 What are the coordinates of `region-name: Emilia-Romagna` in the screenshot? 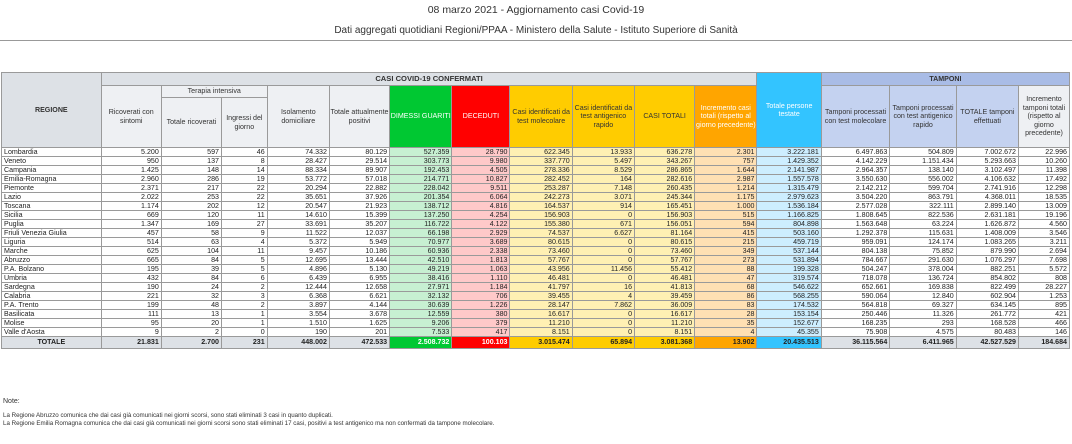 It's located at (51, 179).